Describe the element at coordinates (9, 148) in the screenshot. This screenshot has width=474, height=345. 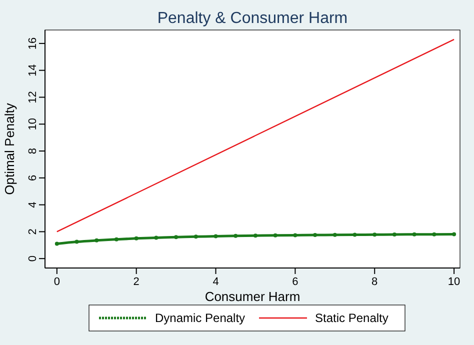
I see `y-axis-title: Optimal Penalty` at that location.